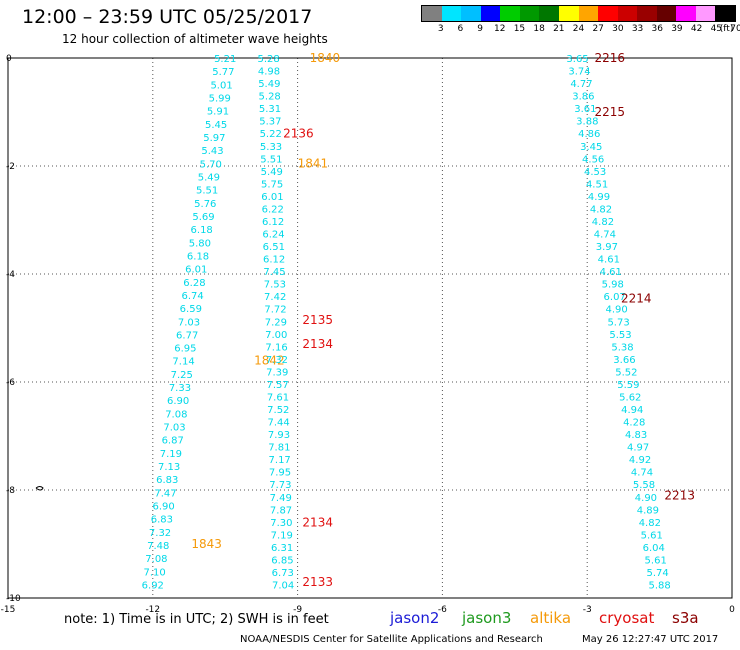 Image resolution: width=740 pixels, height=650 pixels. Describe the element at coordinates (280, 473) in the screenshot. I see `swh-value-label: 7.95` at that location.